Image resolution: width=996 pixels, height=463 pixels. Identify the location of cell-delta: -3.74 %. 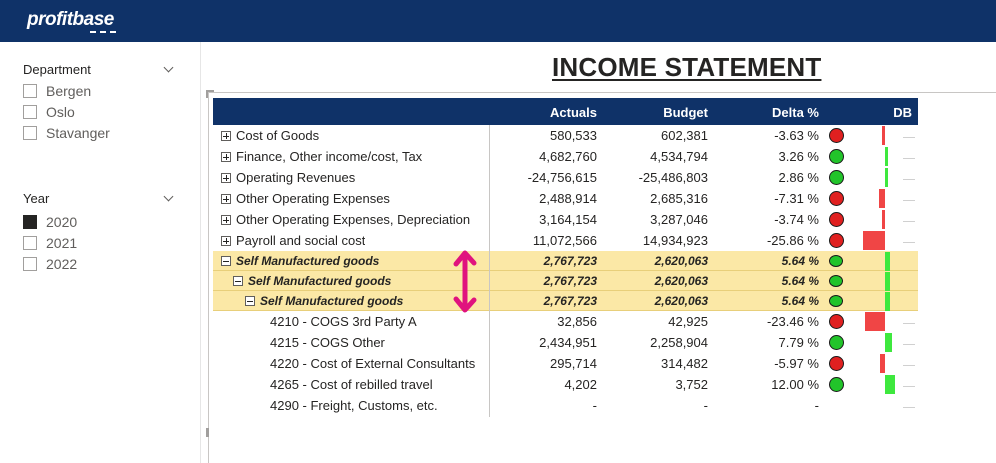
(796, 219).